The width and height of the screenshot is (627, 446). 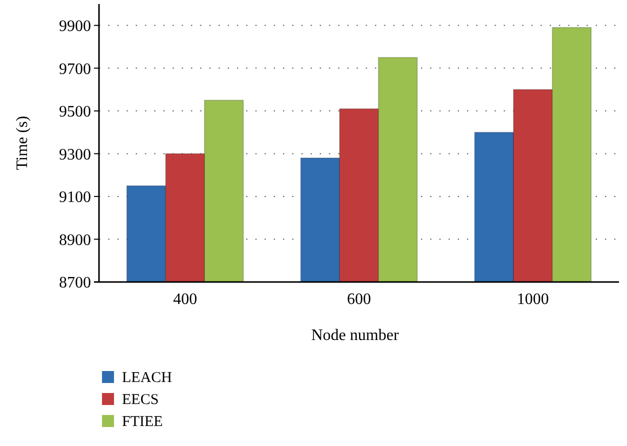 What do you see at coordinates (75, 197) in the screenshot?
I see `y-tick-label: 9100` at bounding box center [75, 197].